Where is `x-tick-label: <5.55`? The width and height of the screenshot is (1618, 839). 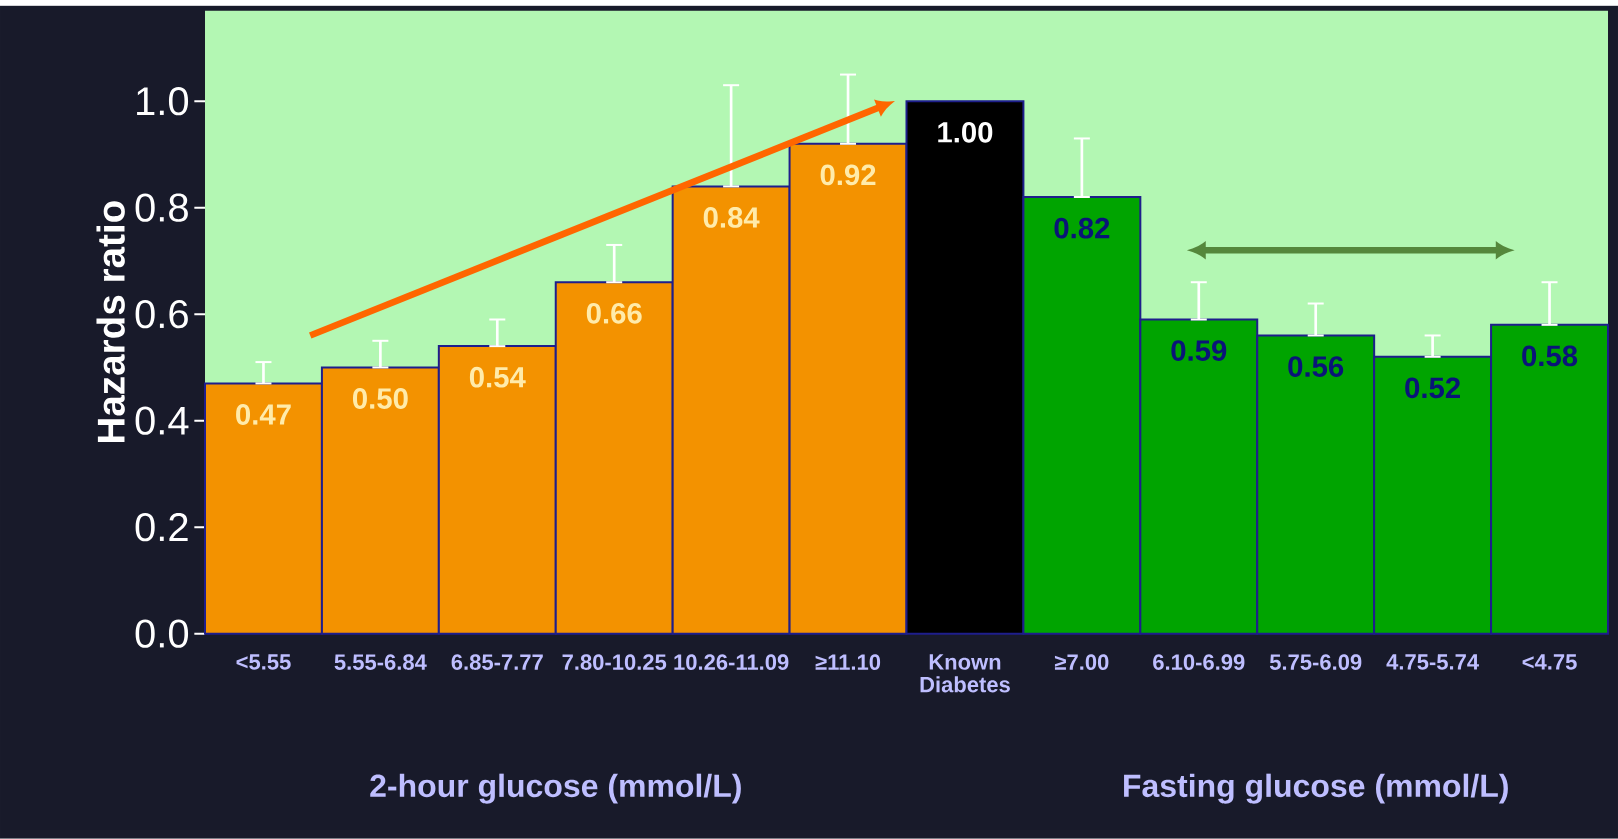
x-tick-label: <5.55 is located at coordinates (263, 662).